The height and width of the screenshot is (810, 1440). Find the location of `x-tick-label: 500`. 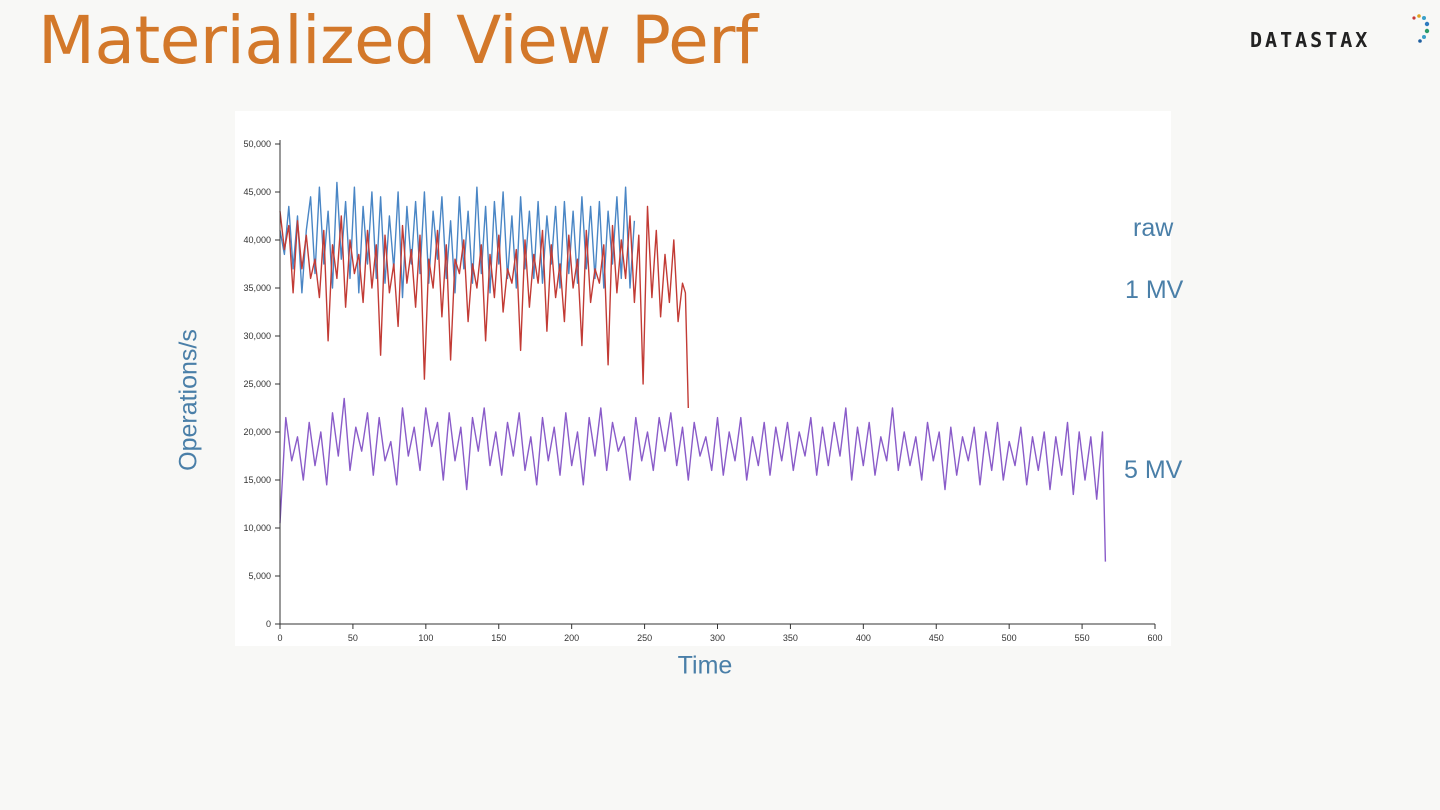

x-tick-label: 500 is located at coordinates (1009, 638).